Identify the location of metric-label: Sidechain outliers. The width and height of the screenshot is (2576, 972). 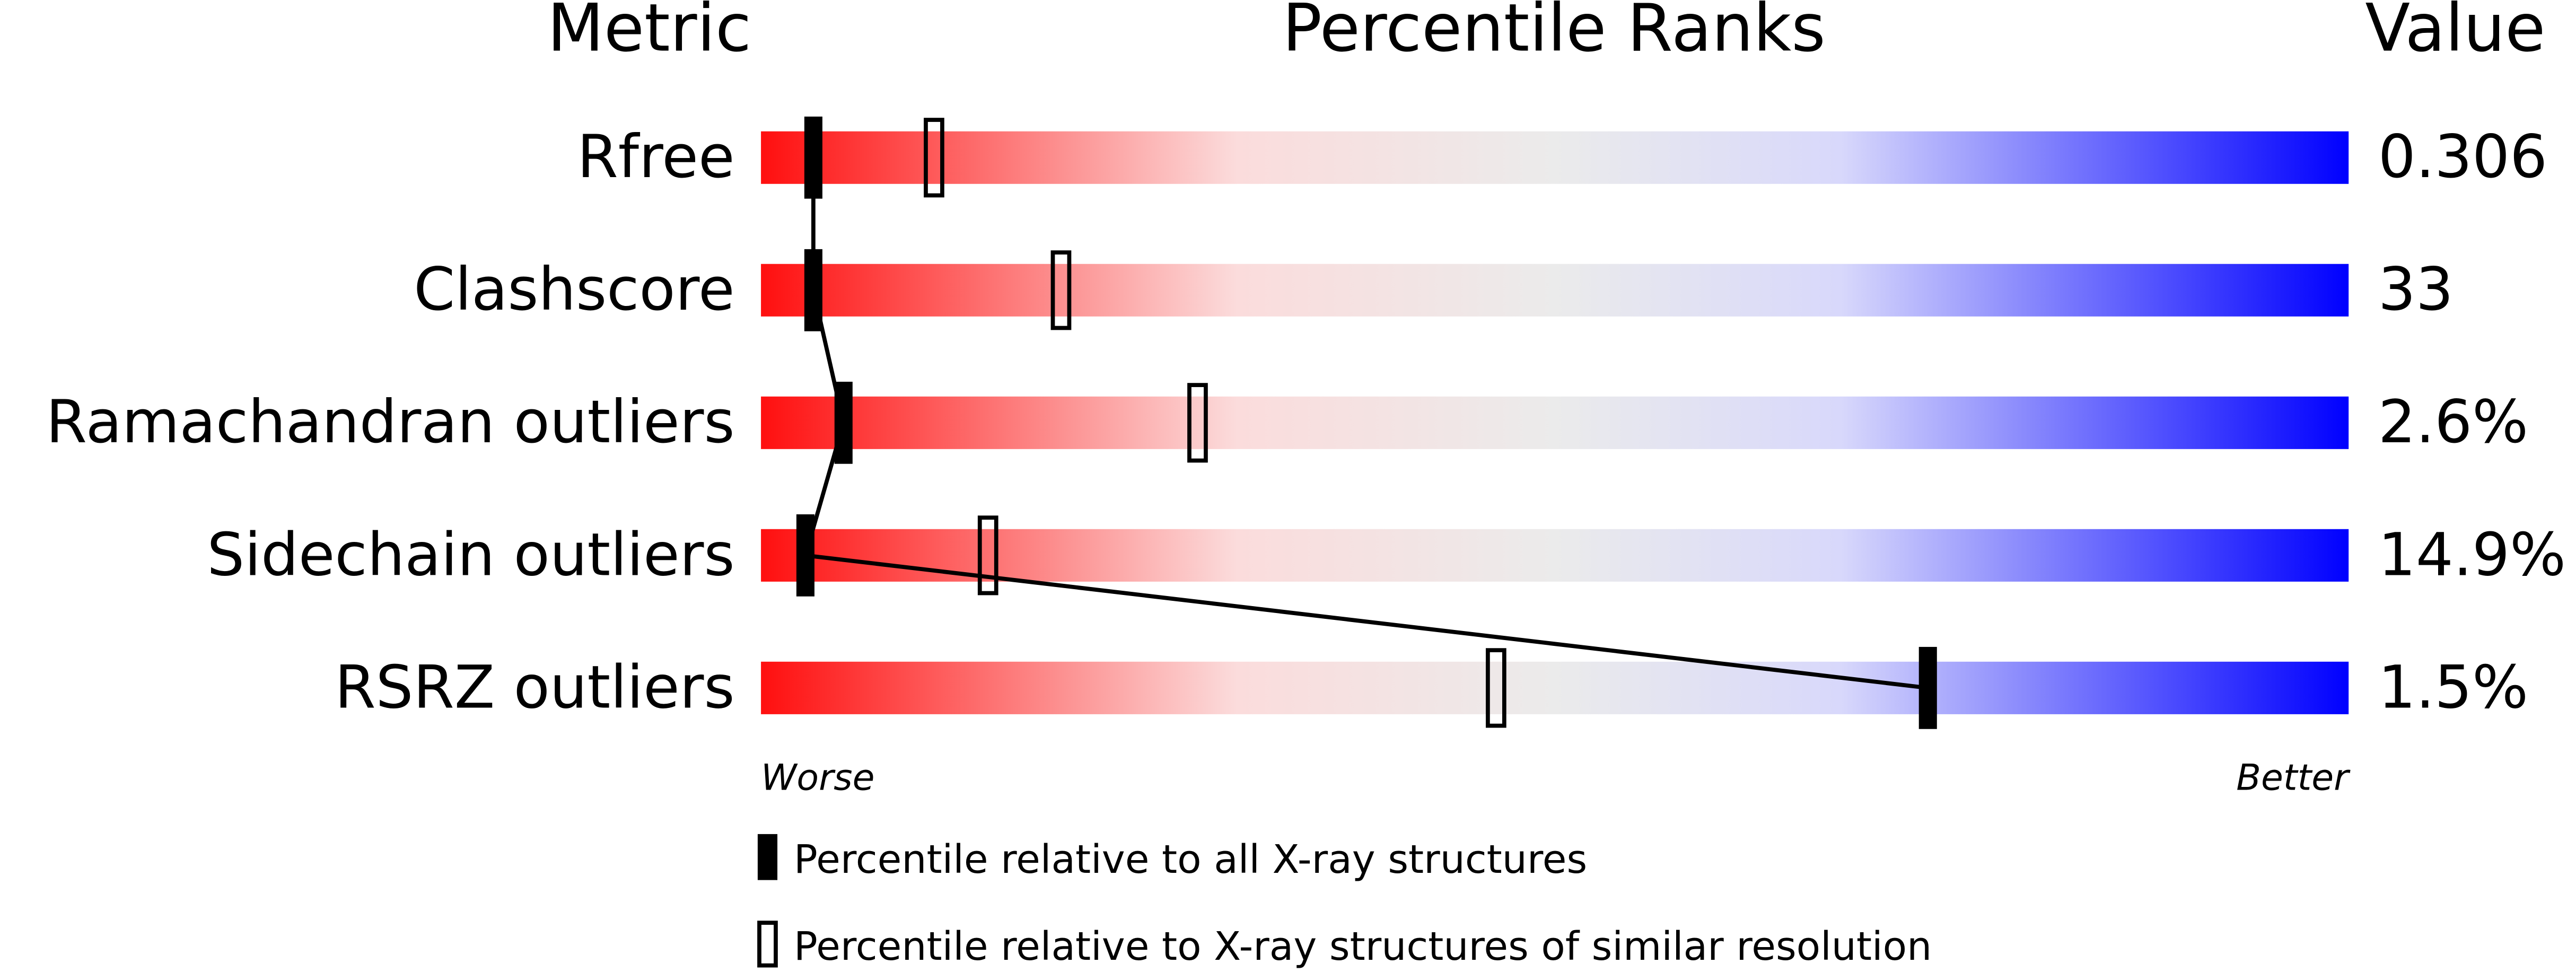
(470, 555).